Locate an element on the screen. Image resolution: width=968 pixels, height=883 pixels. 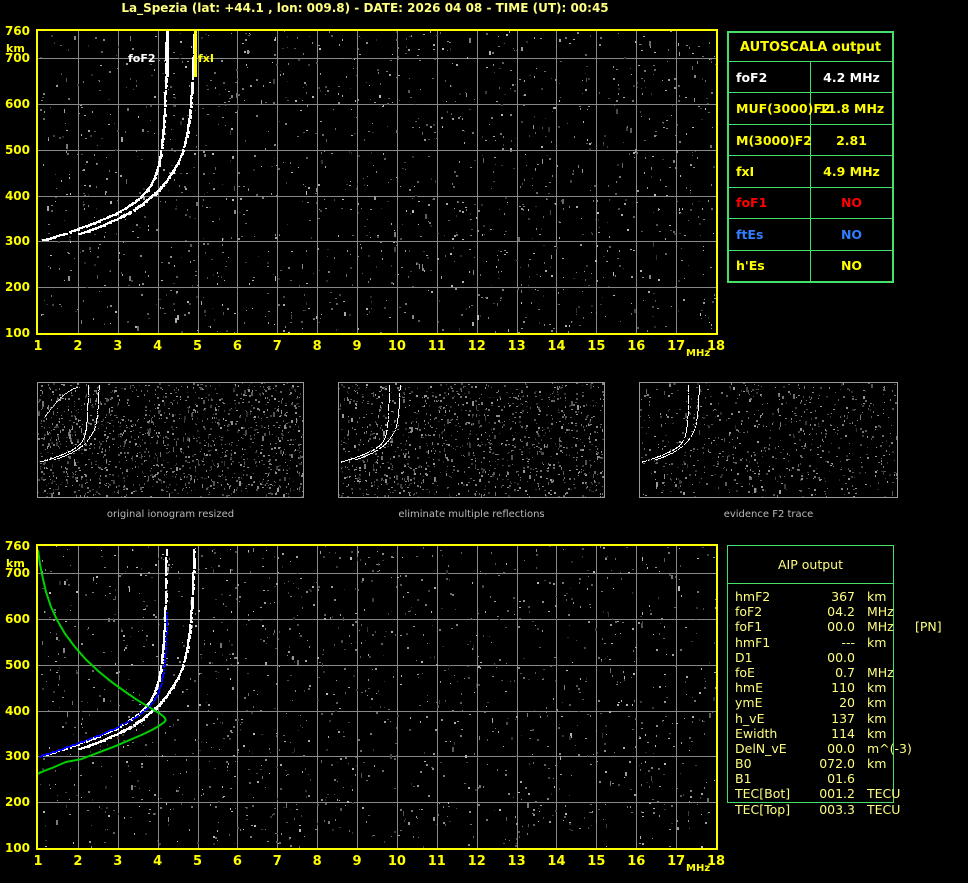
thumb-original is located at coordinates (170, 440).